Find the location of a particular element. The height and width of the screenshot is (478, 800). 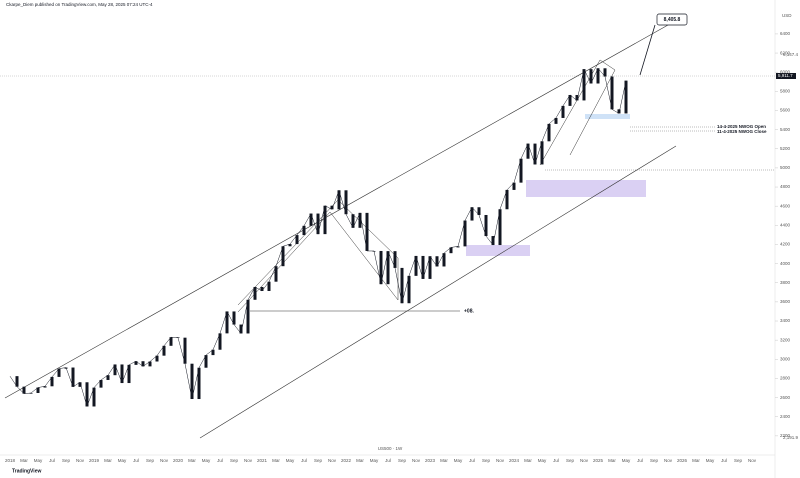

last-price-tag is located at coordinates (786, 76).